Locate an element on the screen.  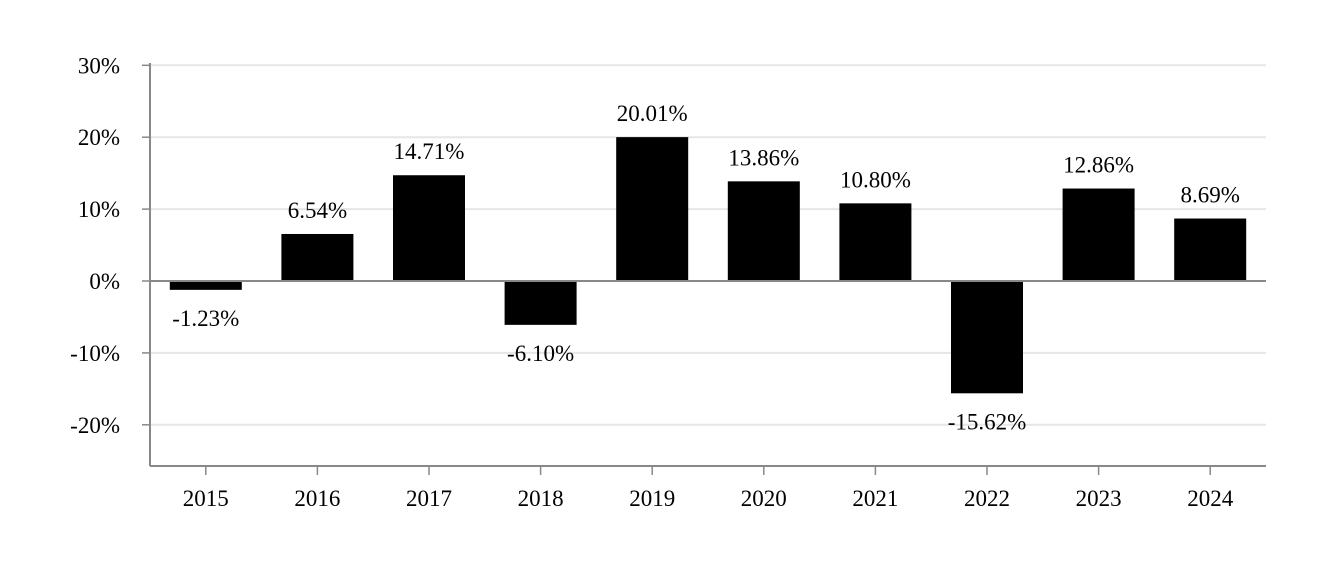
bar-2016 is located at coordinates (317, 257).